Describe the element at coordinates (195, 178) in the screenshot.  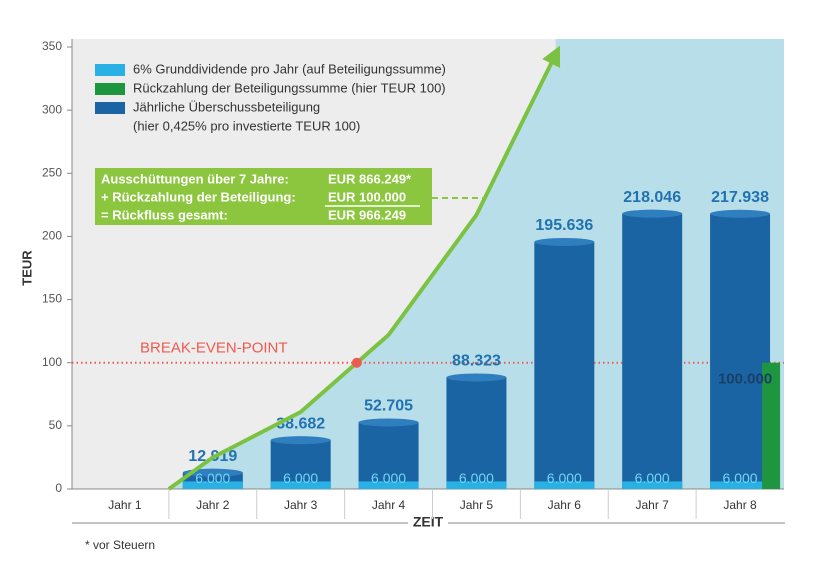
I see `summary-label: Ausschüttungen über 7 Jahre:` at that location.